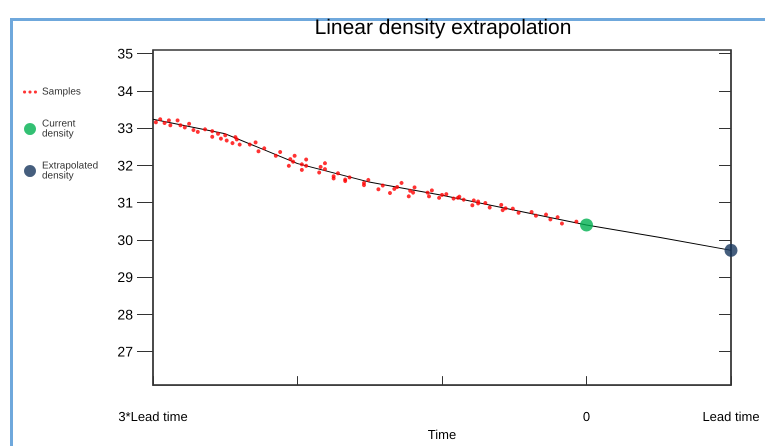  Describe the element at coordinates (125, 314) in the screenshot. I see `y-tick-label: 28` at that location.